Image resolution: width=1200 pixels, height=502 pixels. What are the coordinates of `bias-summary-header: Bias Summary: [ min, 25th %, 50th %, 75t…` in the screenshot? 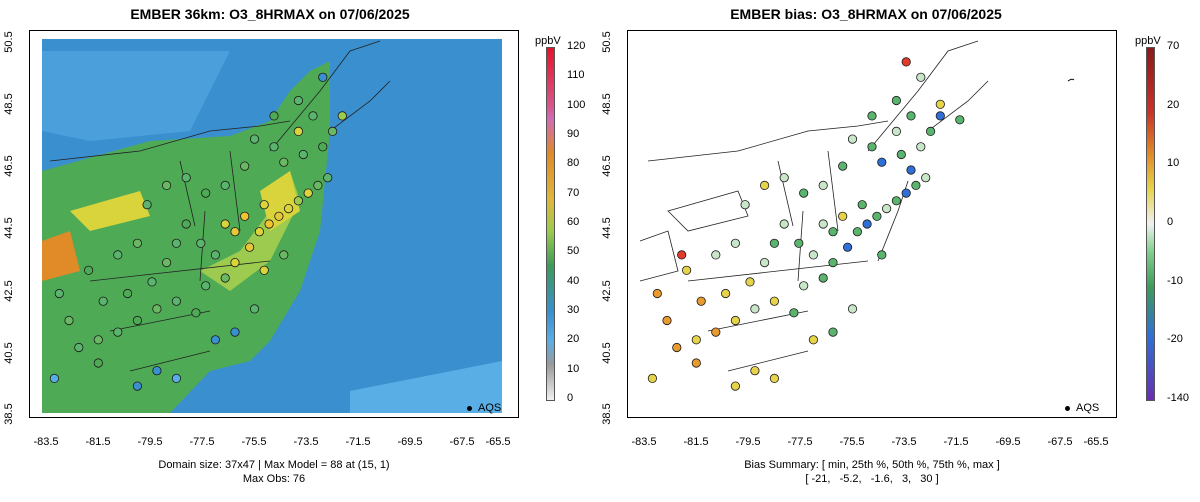 It's located at (872, 465).